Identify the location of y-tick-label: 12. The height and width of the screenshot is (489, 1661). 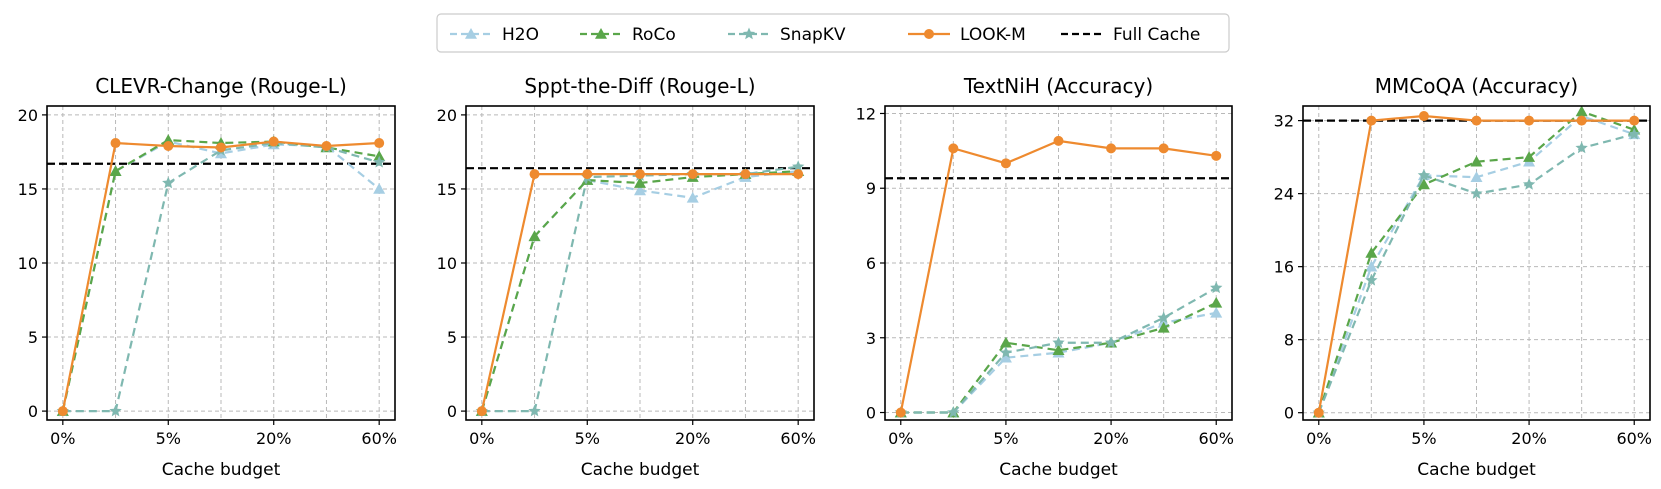
(866, 113).